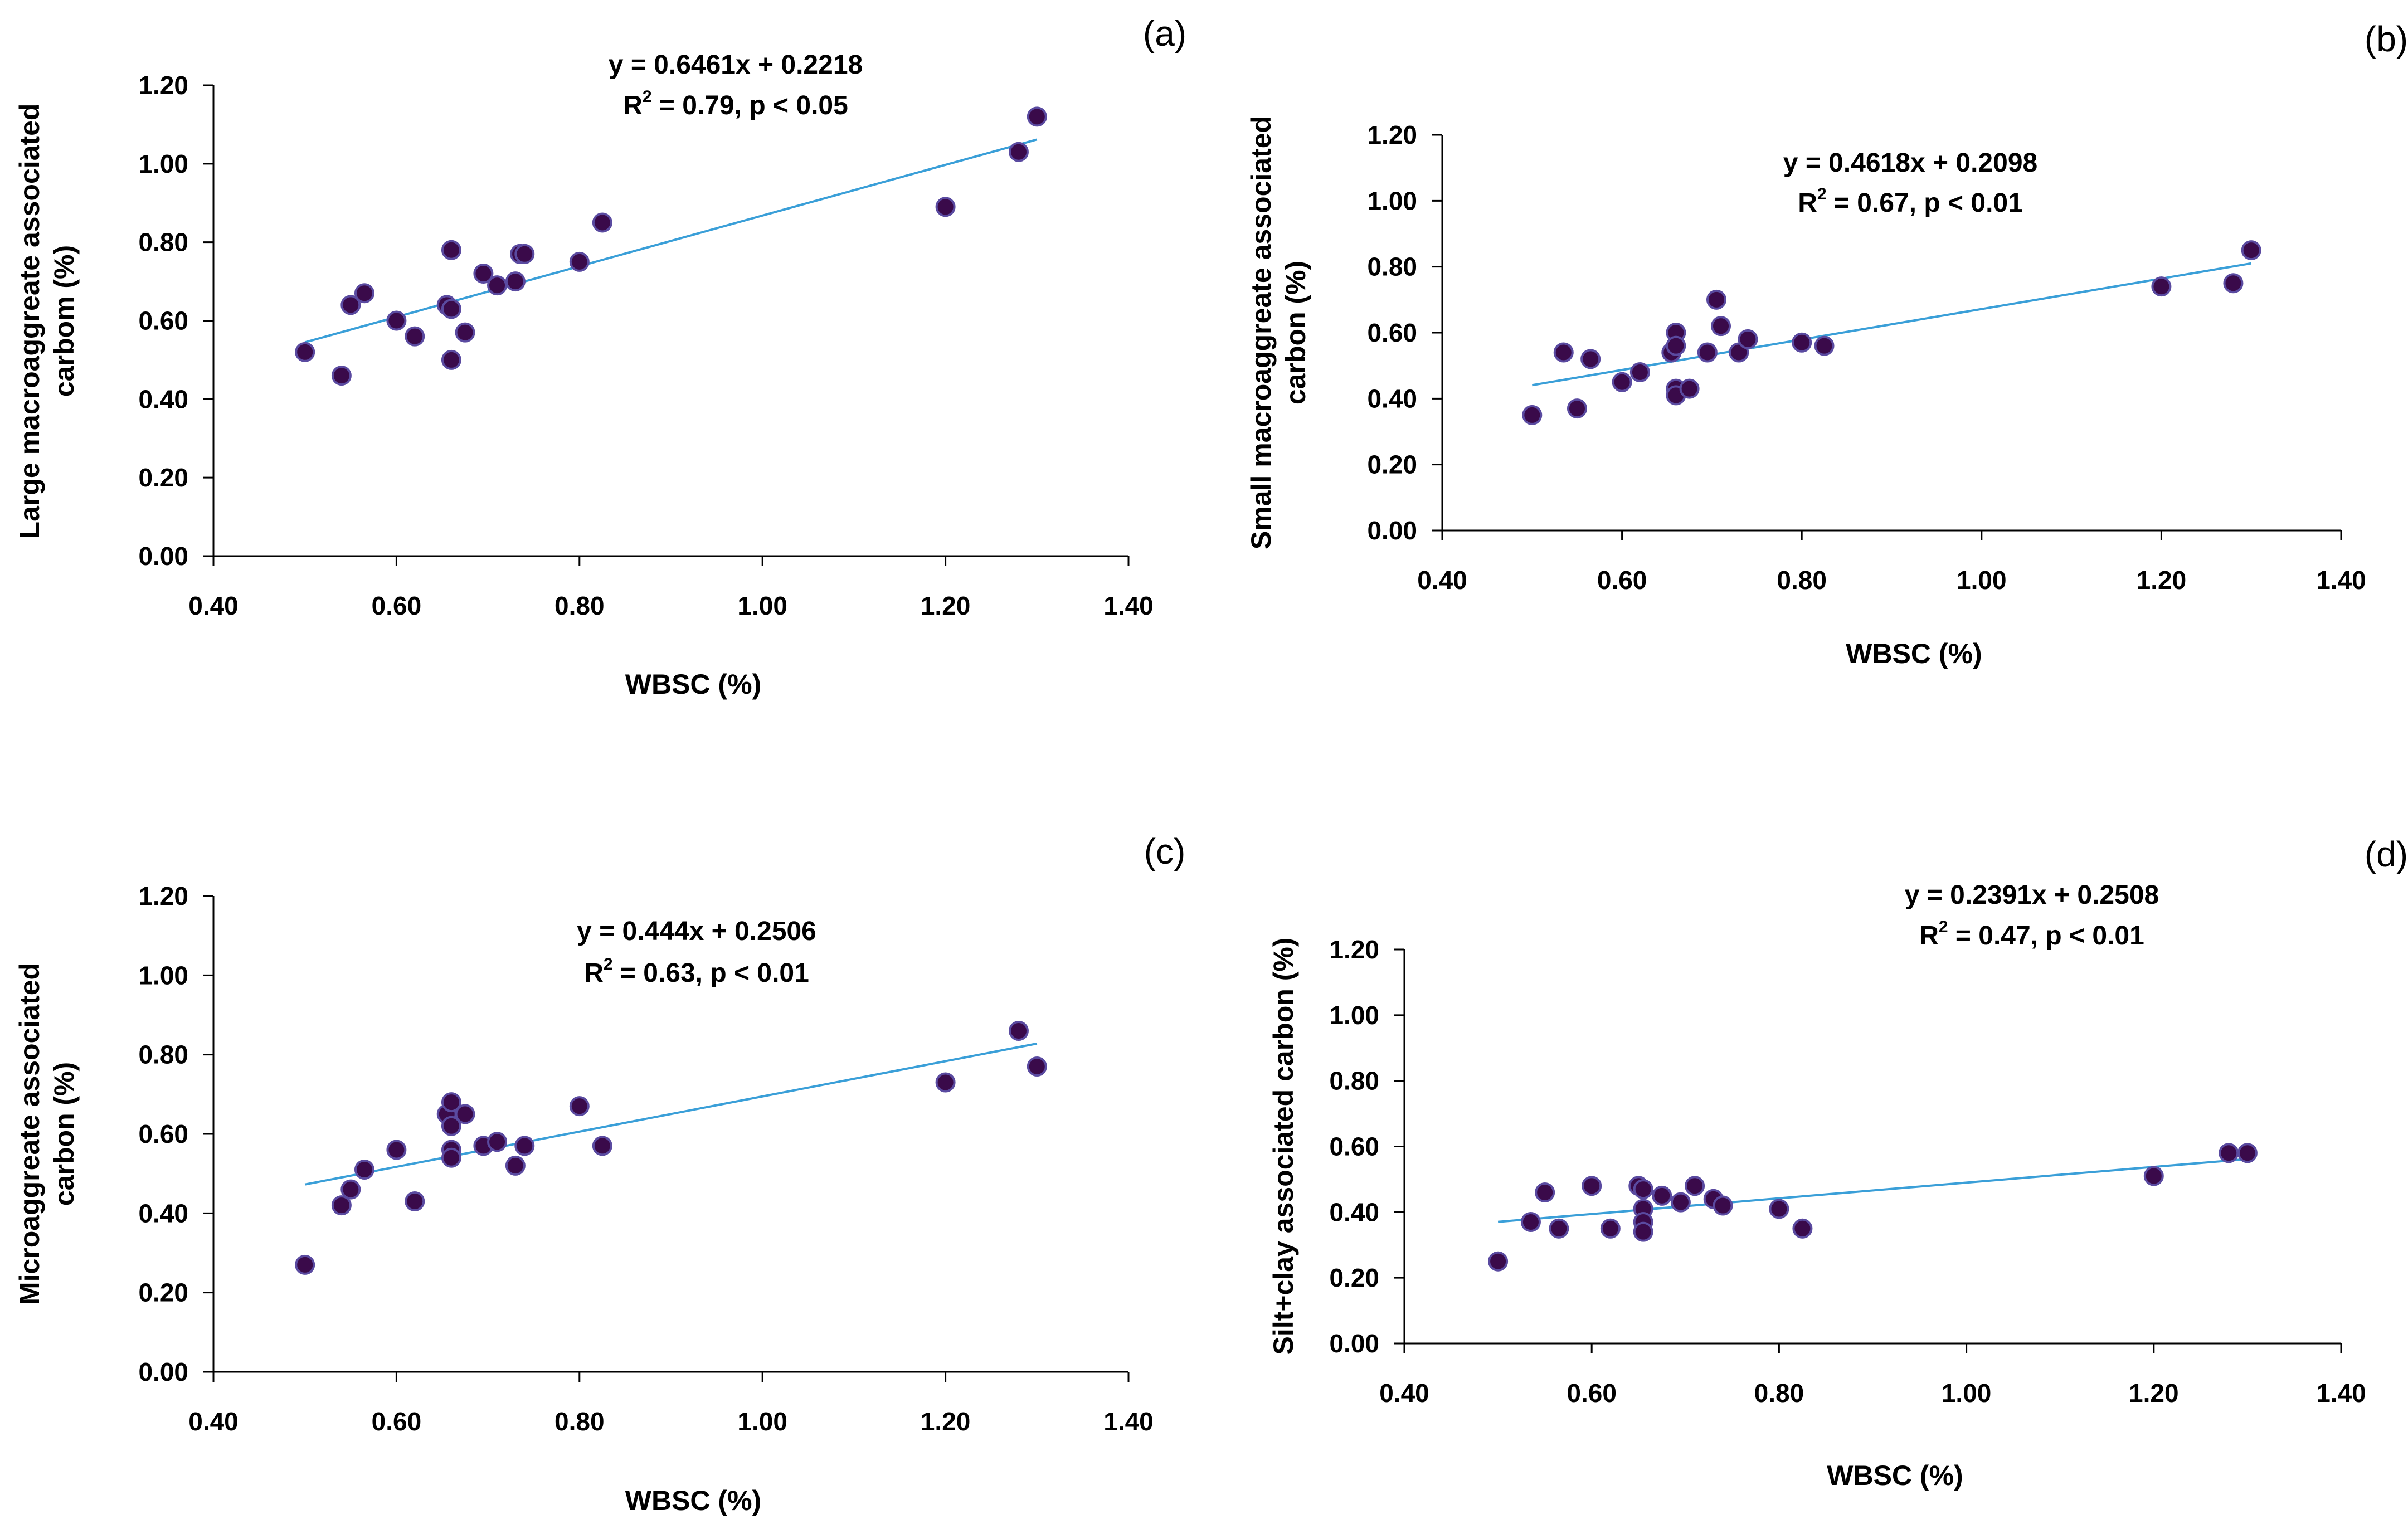  Describe the element at coordinates (2387, 39) in the screenshot. I see `panel-label: (b)` at that location.